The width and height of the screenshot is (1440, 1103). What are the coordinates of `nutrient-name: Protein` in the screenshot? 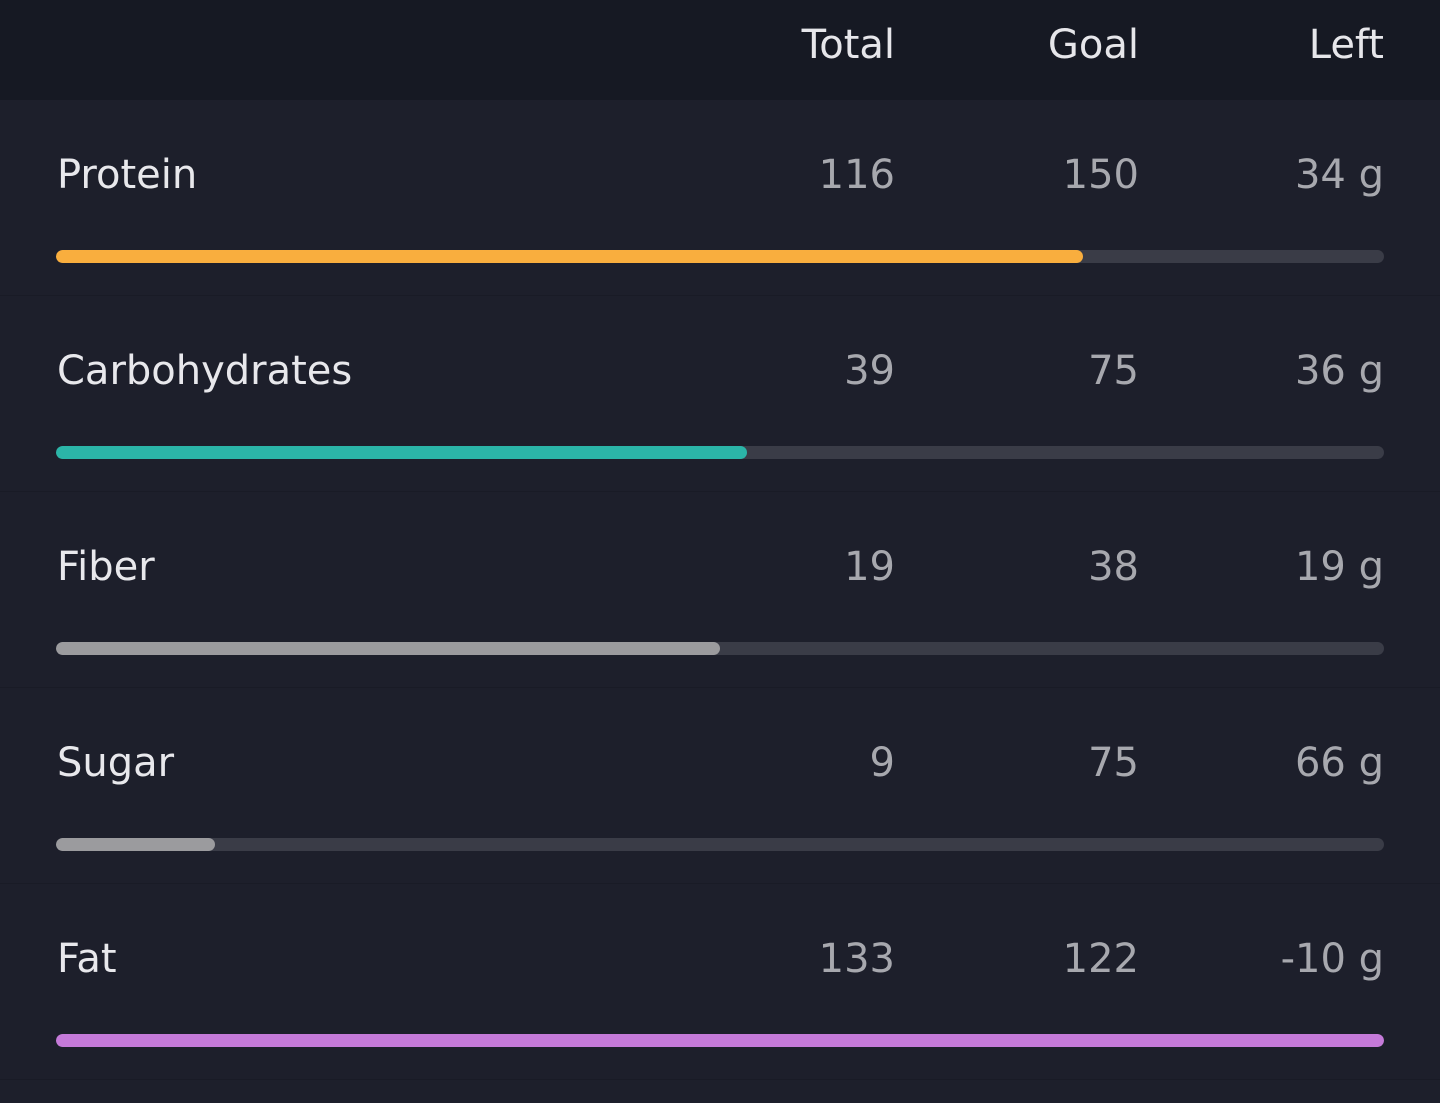 It's located at (127, 175).